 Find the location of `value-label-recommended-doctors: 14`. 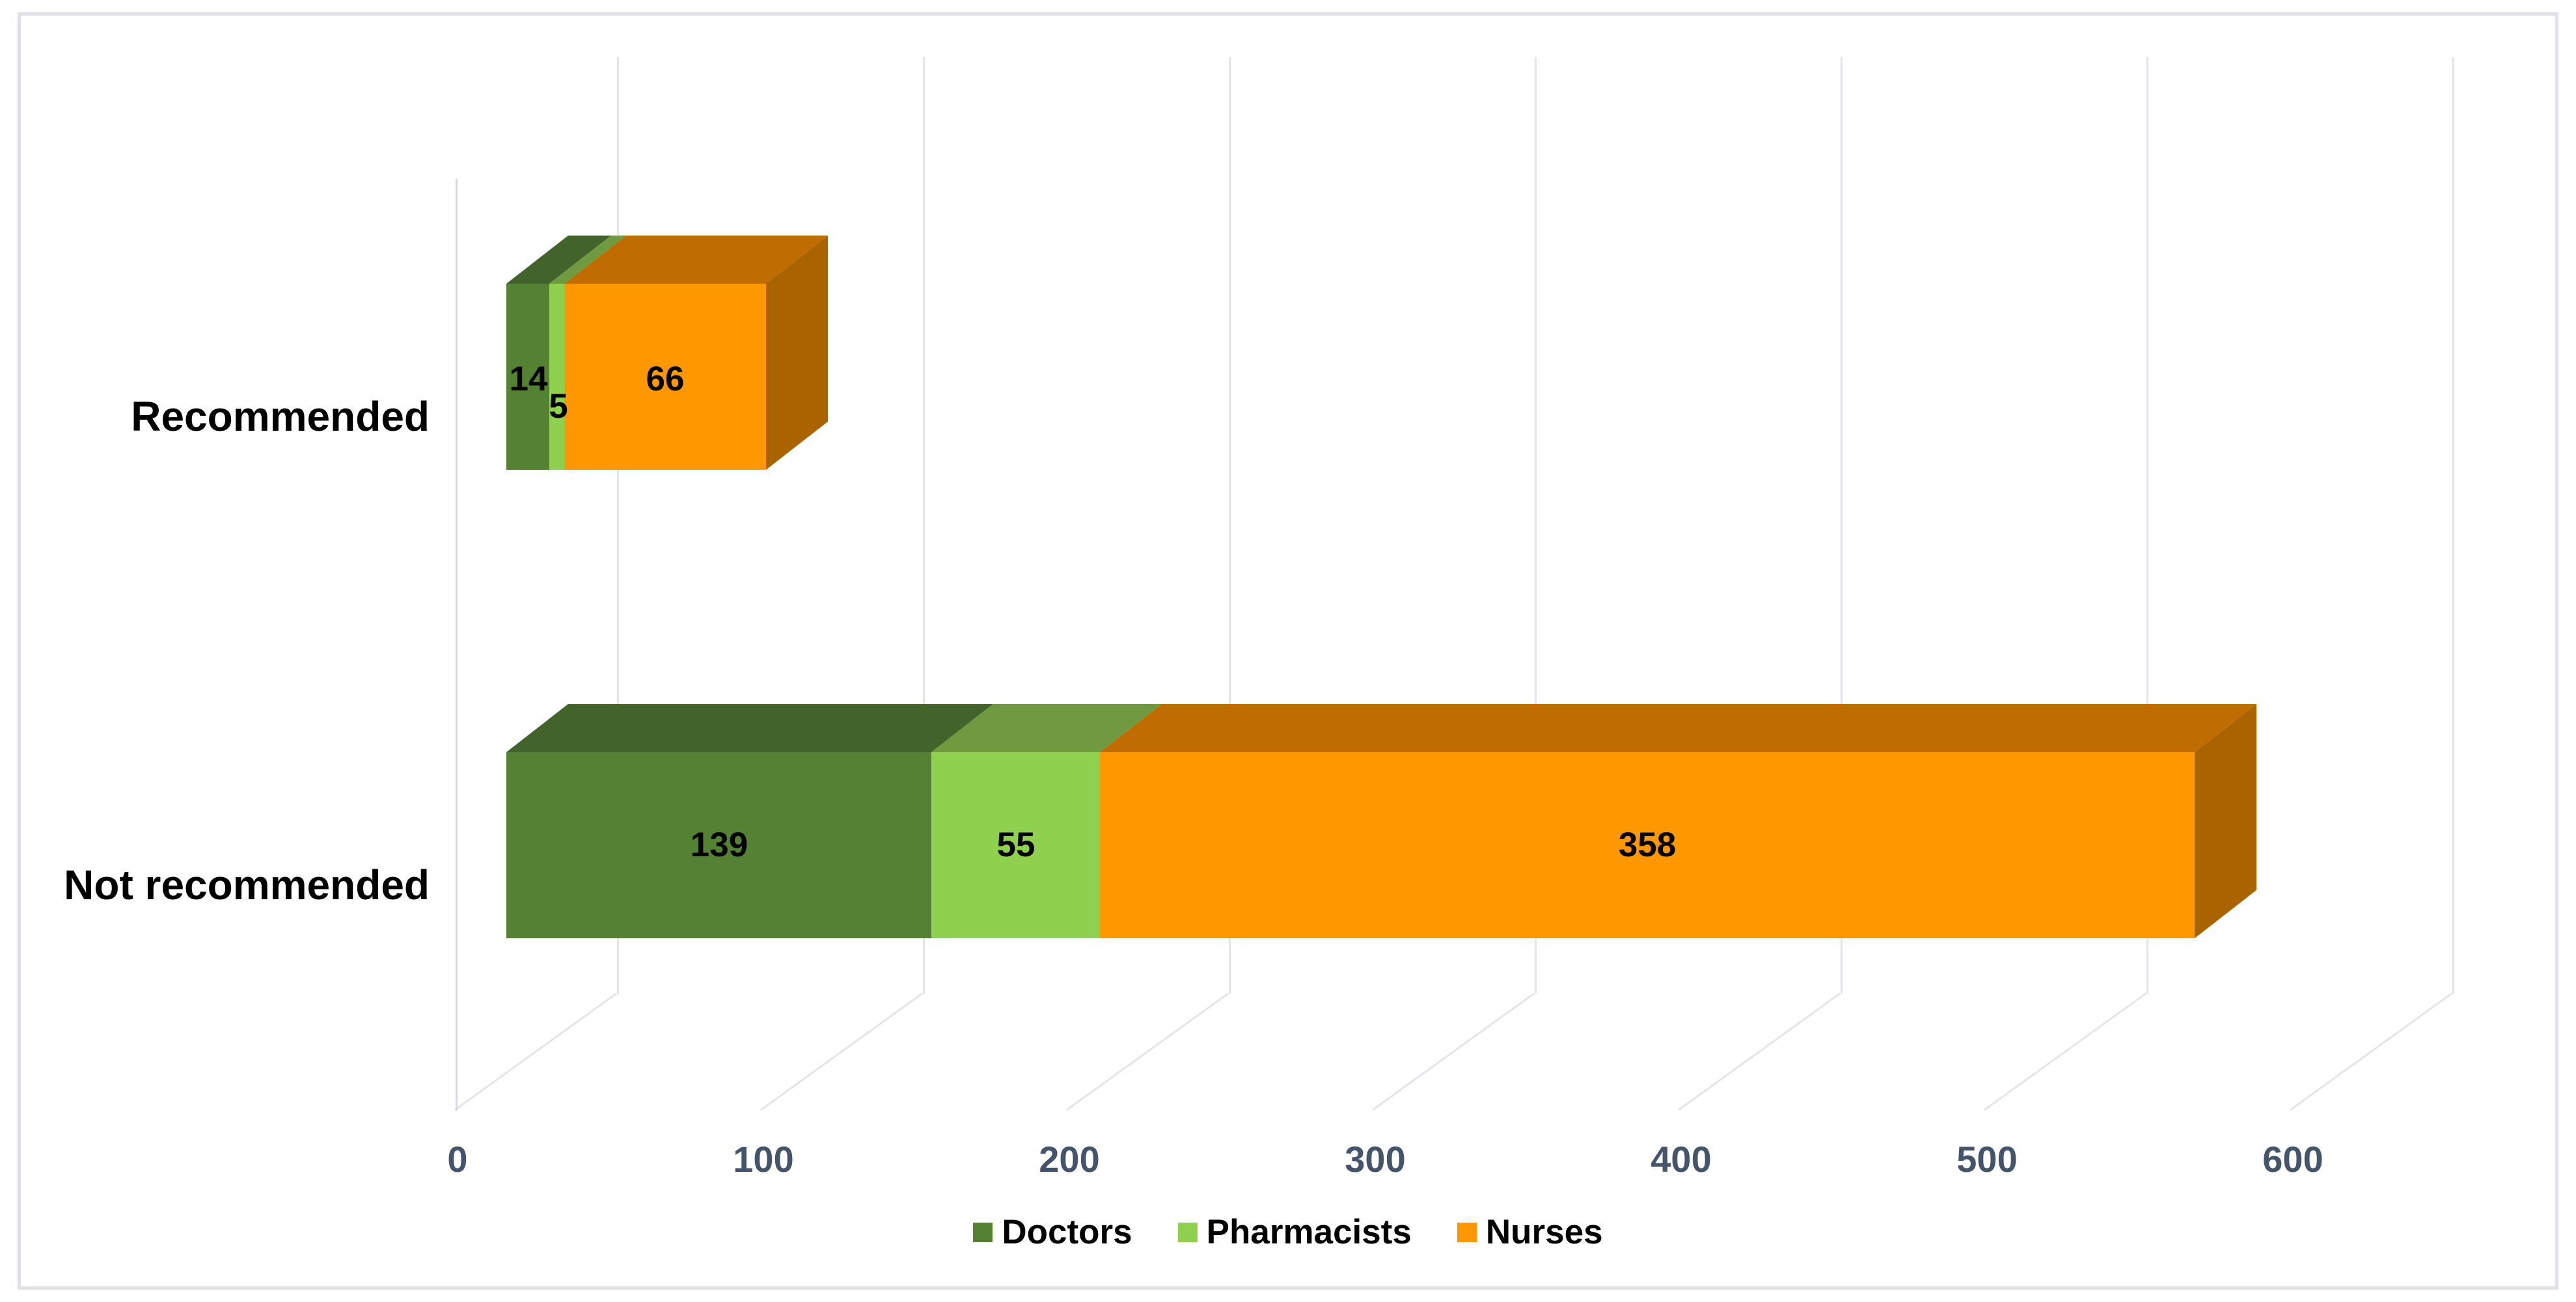

value-label-recommended-doctors: 14 is located at coordinates (529, 379).